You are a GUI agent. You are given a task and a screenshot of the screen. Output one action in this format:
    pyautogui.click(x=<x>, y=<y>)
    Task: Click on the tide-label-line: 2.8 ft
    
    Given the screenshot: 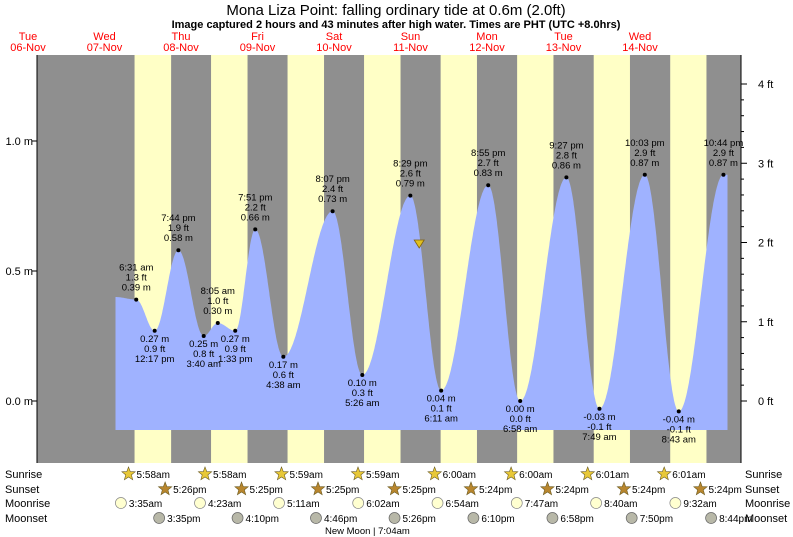 What is the action you would take?
    pyautogui.click(x=566, y=155)
    